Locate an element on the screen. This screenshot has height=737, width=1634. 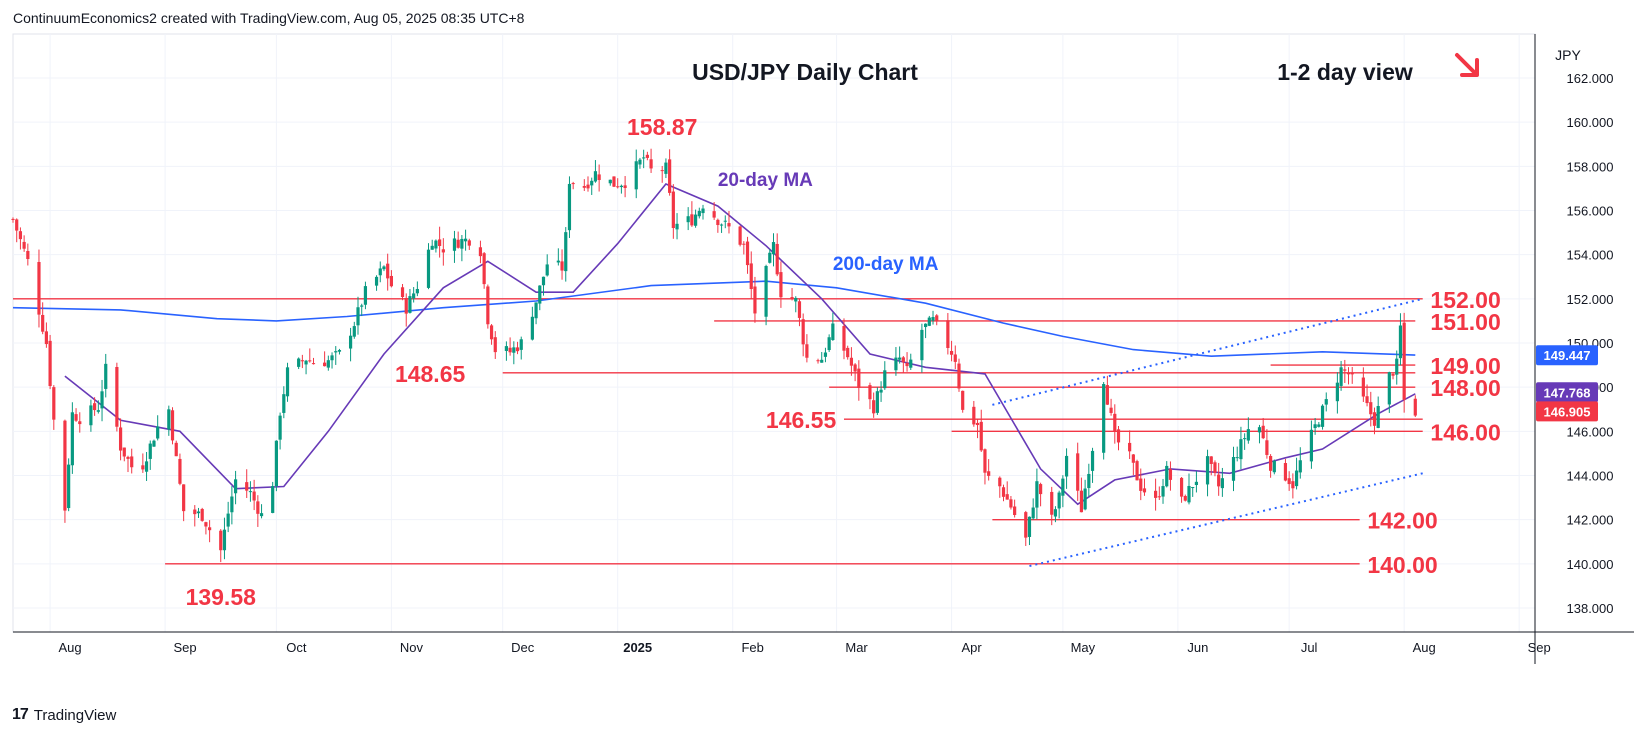
level-label: 140.00 is located at coordinates (1402, 565).